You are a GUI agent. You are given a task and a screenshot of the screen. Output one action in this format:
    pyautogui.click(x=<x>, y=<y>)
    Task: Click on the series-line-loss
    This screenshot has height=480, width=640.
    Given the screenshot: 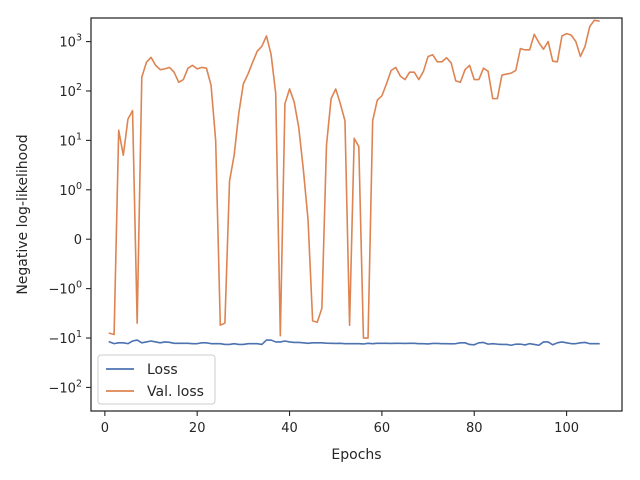 What is the action you would take?
    pyautogui.click(x=354, y=343)
    